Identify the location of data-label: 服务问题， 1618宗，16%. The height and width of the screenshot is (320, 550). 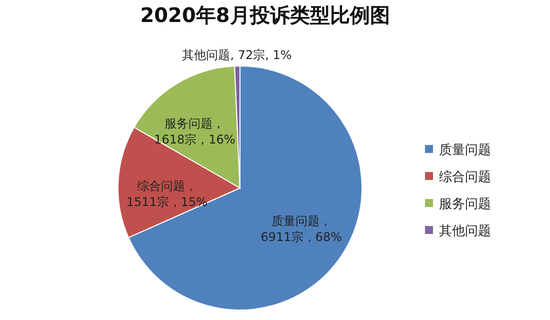
(195, 131).